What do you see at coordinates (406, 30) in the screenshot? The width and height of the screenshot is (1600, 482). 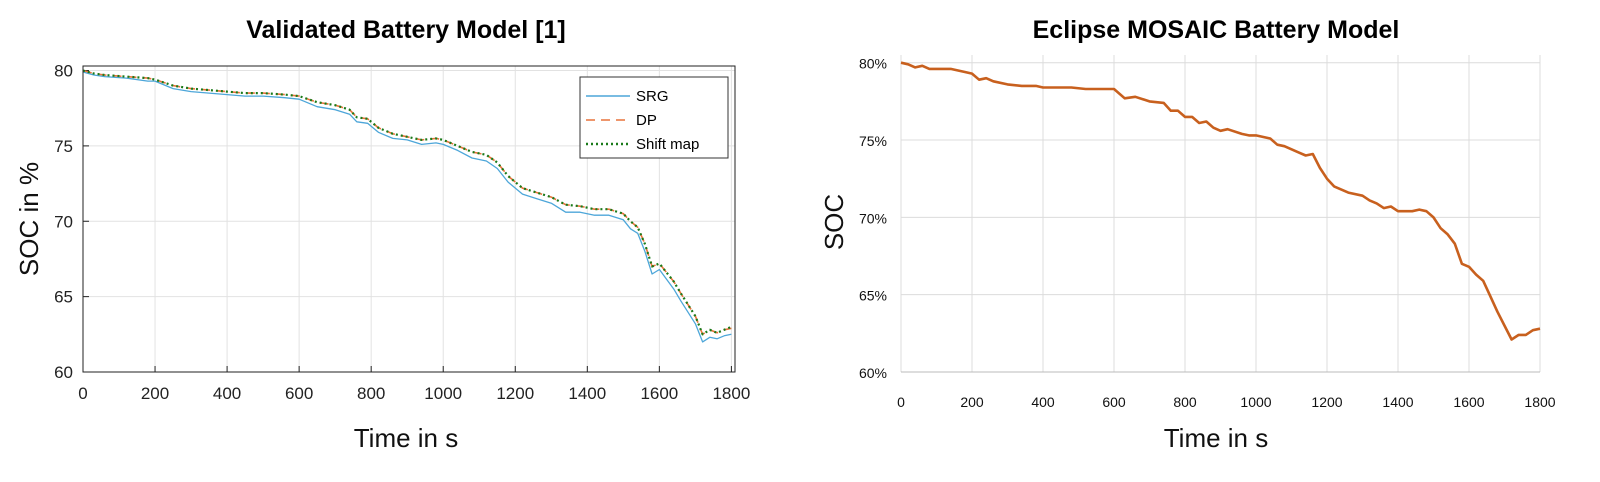 I see `chart-title: Validated Battery Model [1]` at bounding box center [406, 30].